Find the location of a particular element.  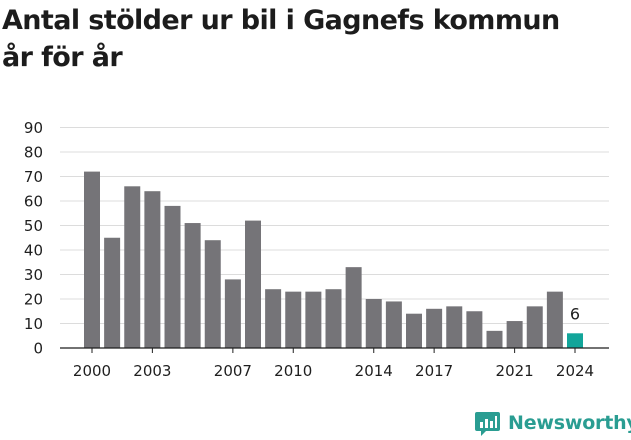

bar-2016 is located at coordinates (414, 330).